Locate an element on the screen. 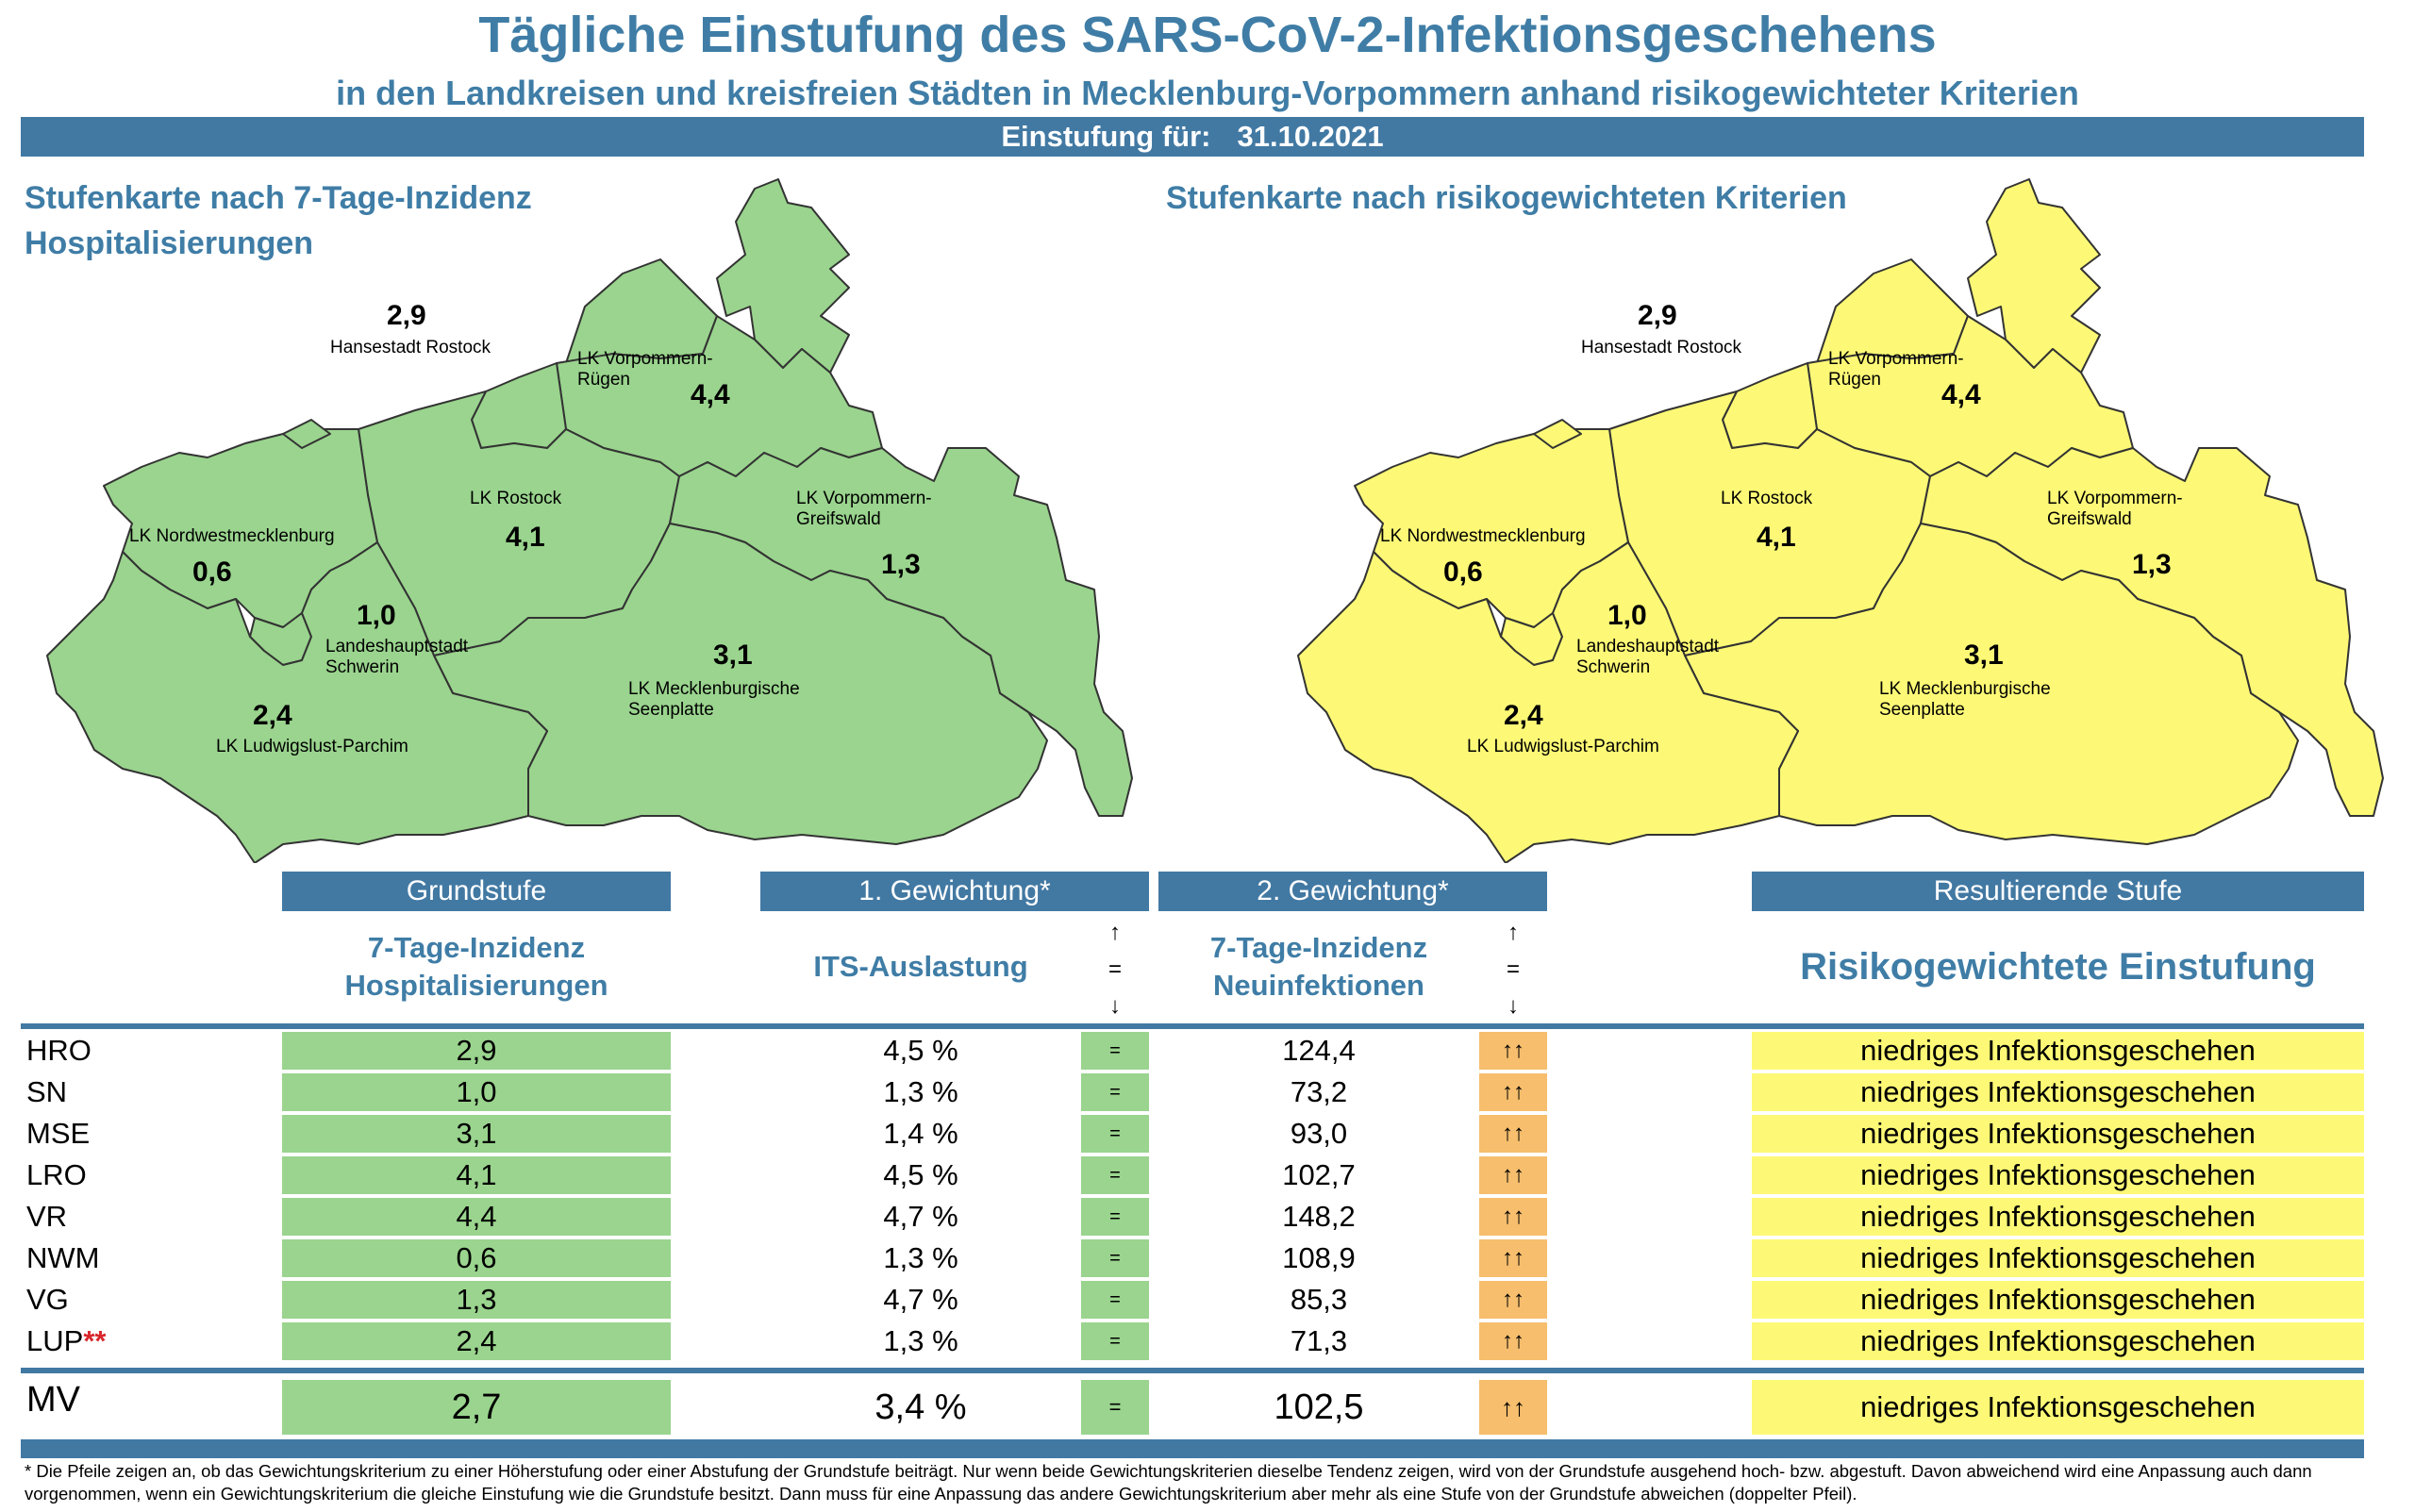 Image resolution: width=2415 pixels, height=1512 pixels. row-its-value: 4,5 % is located at coordinates (921, 1050).